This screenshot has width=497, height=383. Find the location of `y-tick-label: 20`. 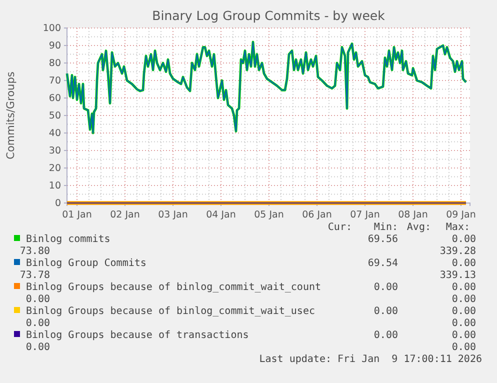

y-tick-label: 20 is located at coordinates (54, 168).